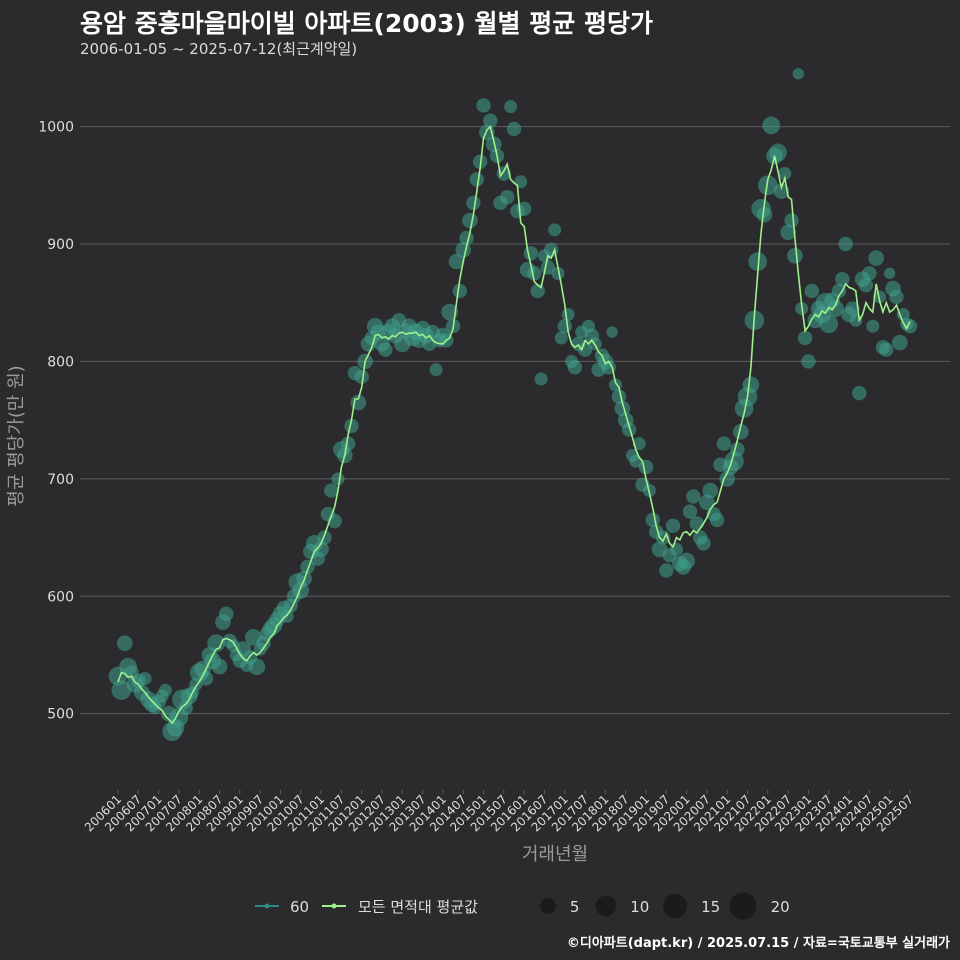 The height and width of the screenshot is (960, 960). What do you see at coordinates (522, 906) in the screenshot?
I see `legend: 60 모든 면적대 평균값 5 10 15 20` at bounding box center [522, 906].